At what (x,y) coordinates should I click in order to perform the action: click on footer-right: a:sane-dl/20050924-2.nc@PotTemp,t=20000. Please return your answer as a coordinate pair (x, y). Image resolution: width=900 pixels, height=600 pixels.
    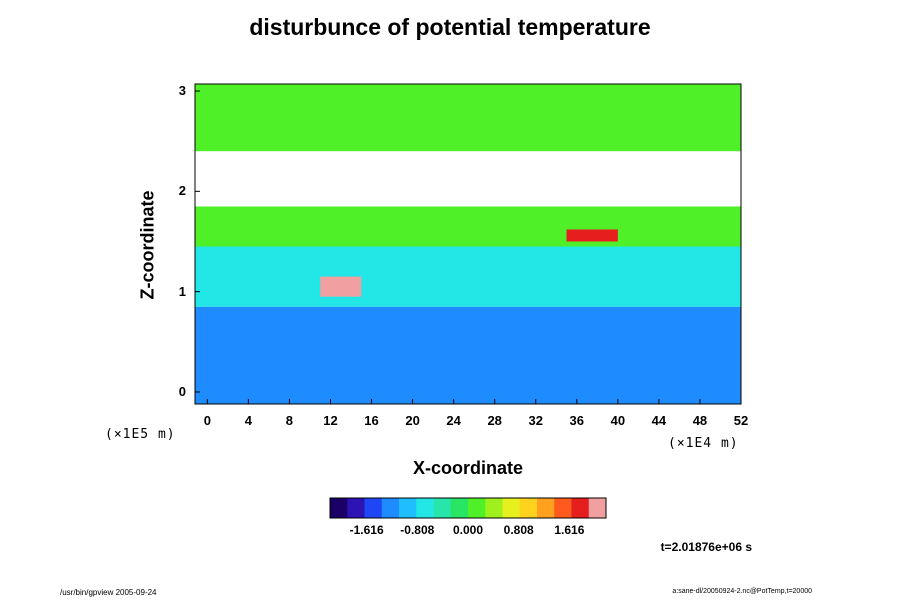
    Looking at the image, I should click on (742, 591).